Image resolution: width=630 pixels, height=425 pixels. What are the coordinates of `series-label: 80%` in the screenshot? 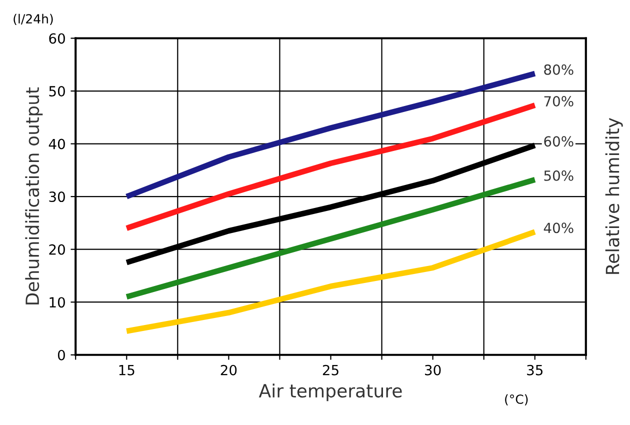 It's located at (559, 69).